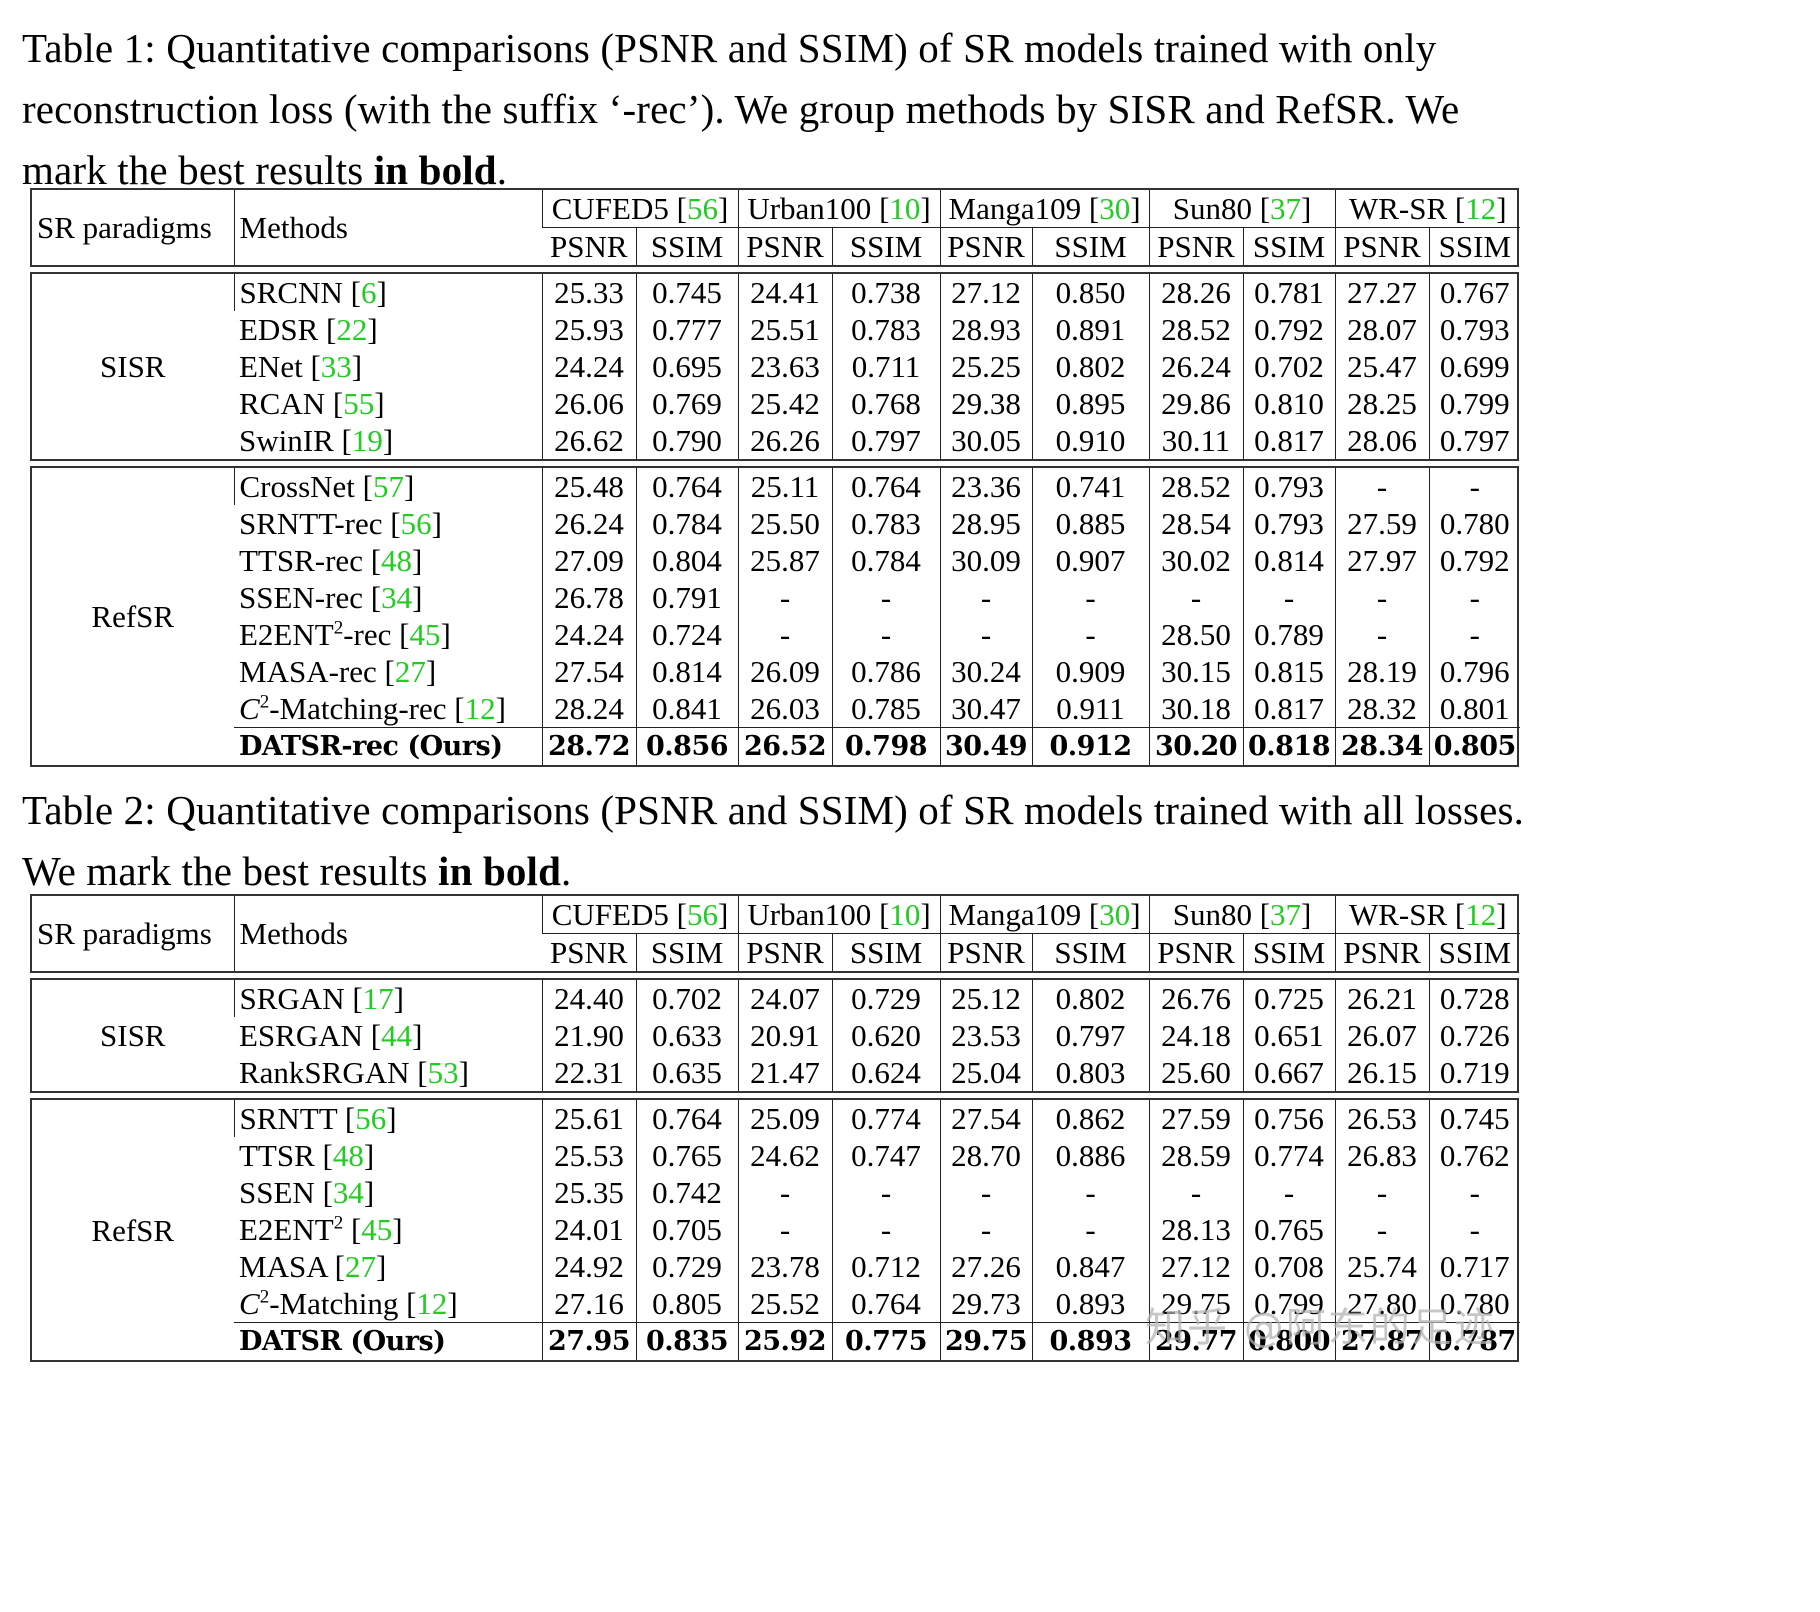  Describe the element at coordinates (1195, 523) in the screenshot. I see `metric-value: 28.54` at that location.